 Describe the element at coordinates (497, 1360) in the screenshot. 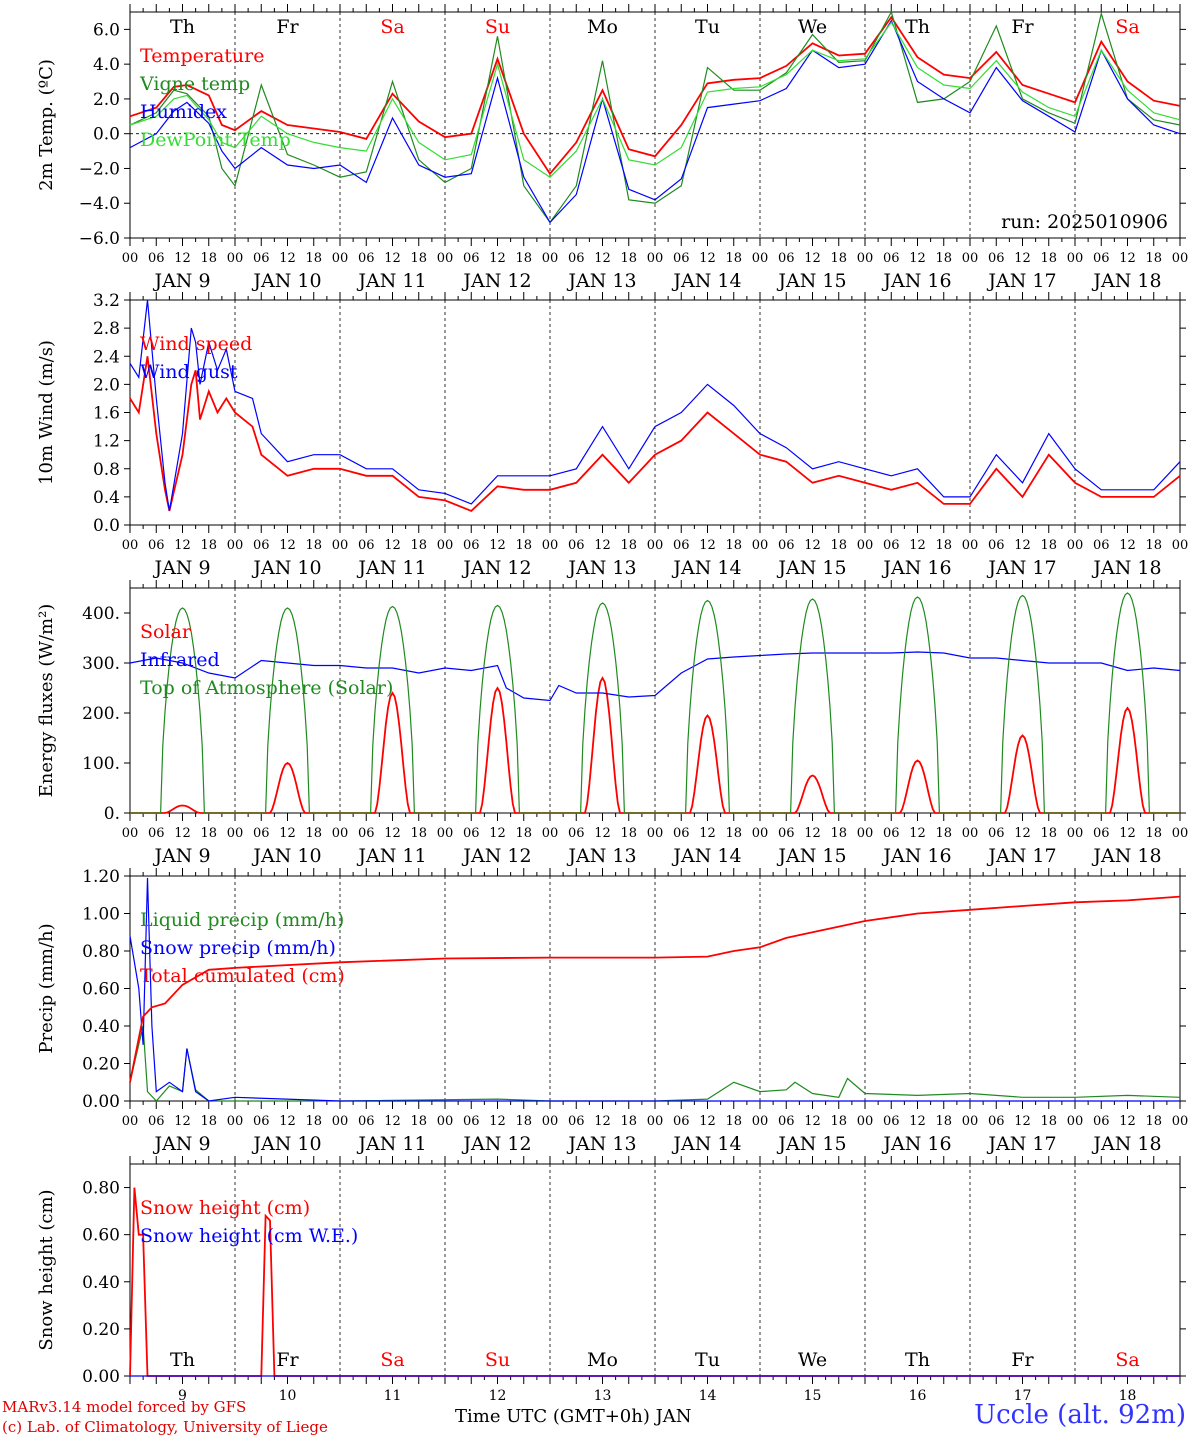

I see `weekday-label-bottom: Su` at that location.